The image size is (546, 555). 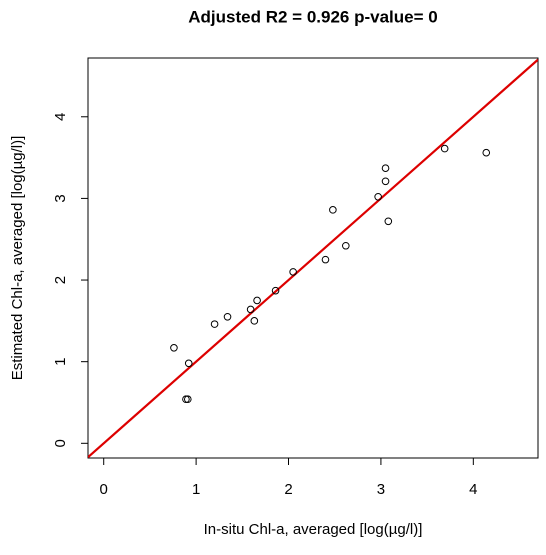 What do you see at coordinates (104, 489) in the screenshot?
I see `x-tick-label: 0` at bounding box center [104, 489].